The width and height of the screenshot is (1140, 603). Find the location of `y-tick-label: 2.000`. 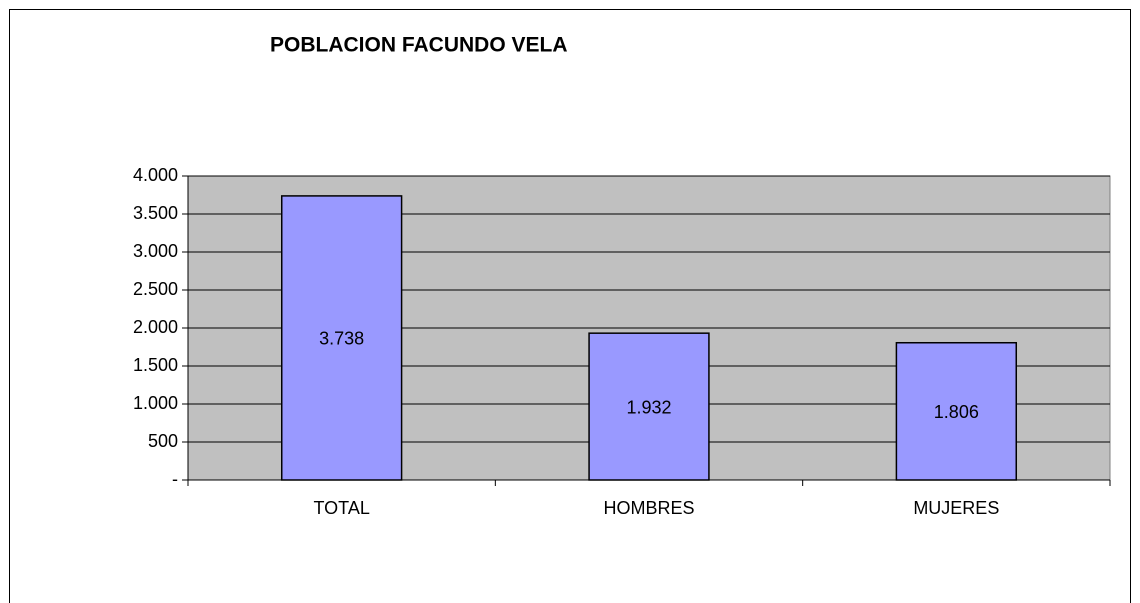

y-tick-label: 2.000 is located at coordinates (155, 327).